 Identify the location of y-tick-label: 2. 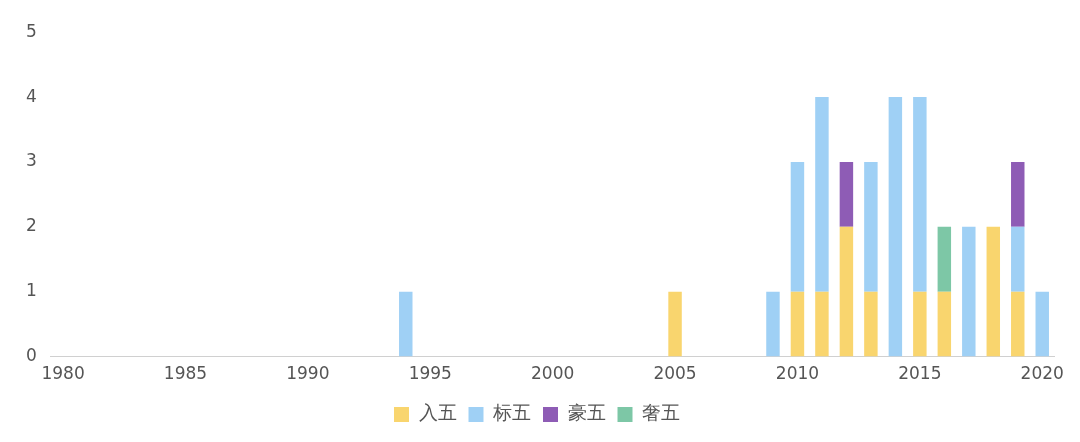
(31, 225).